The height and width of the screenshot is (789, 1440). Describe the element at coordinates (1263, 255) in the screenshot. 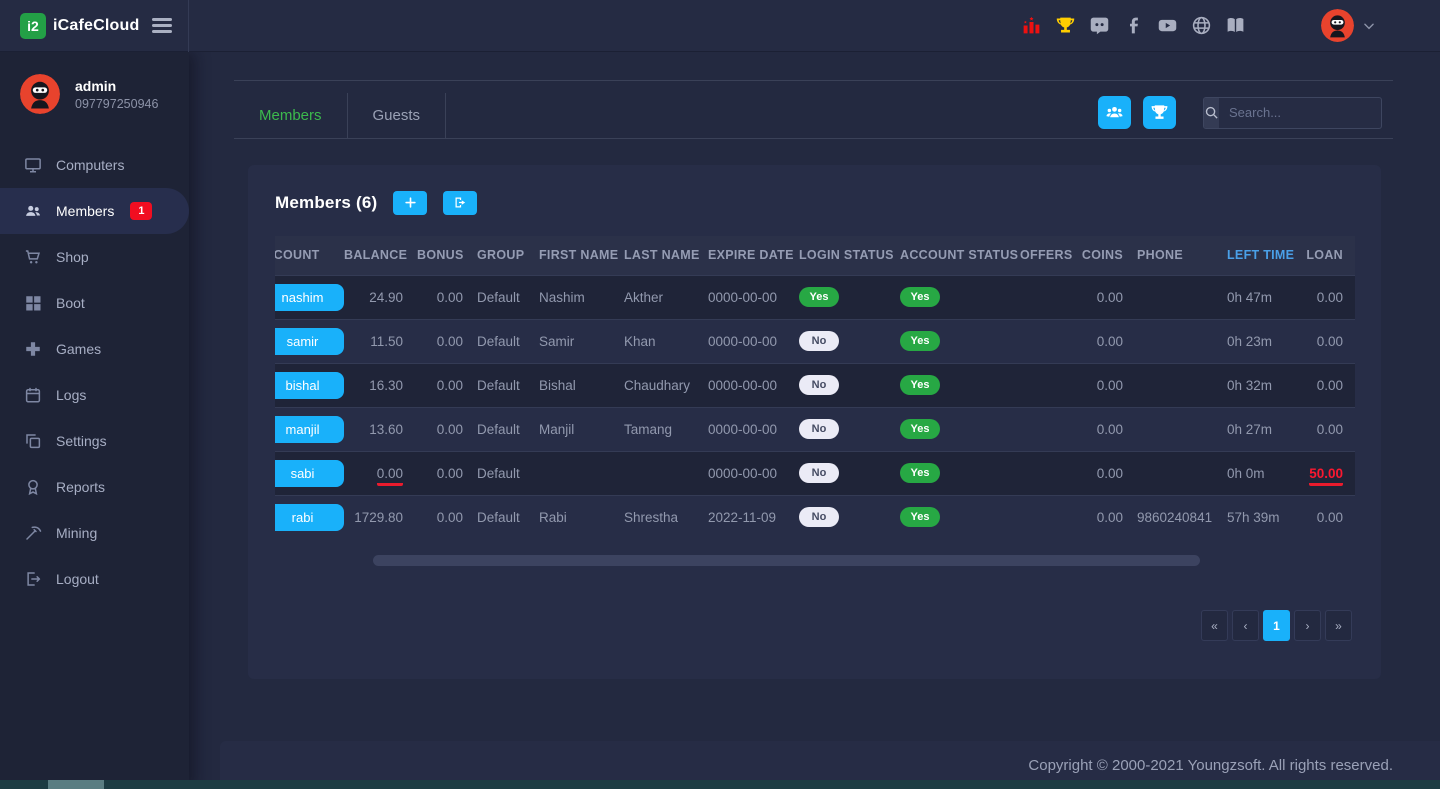

I see `col-left-time: LEFT TIME` at that location.